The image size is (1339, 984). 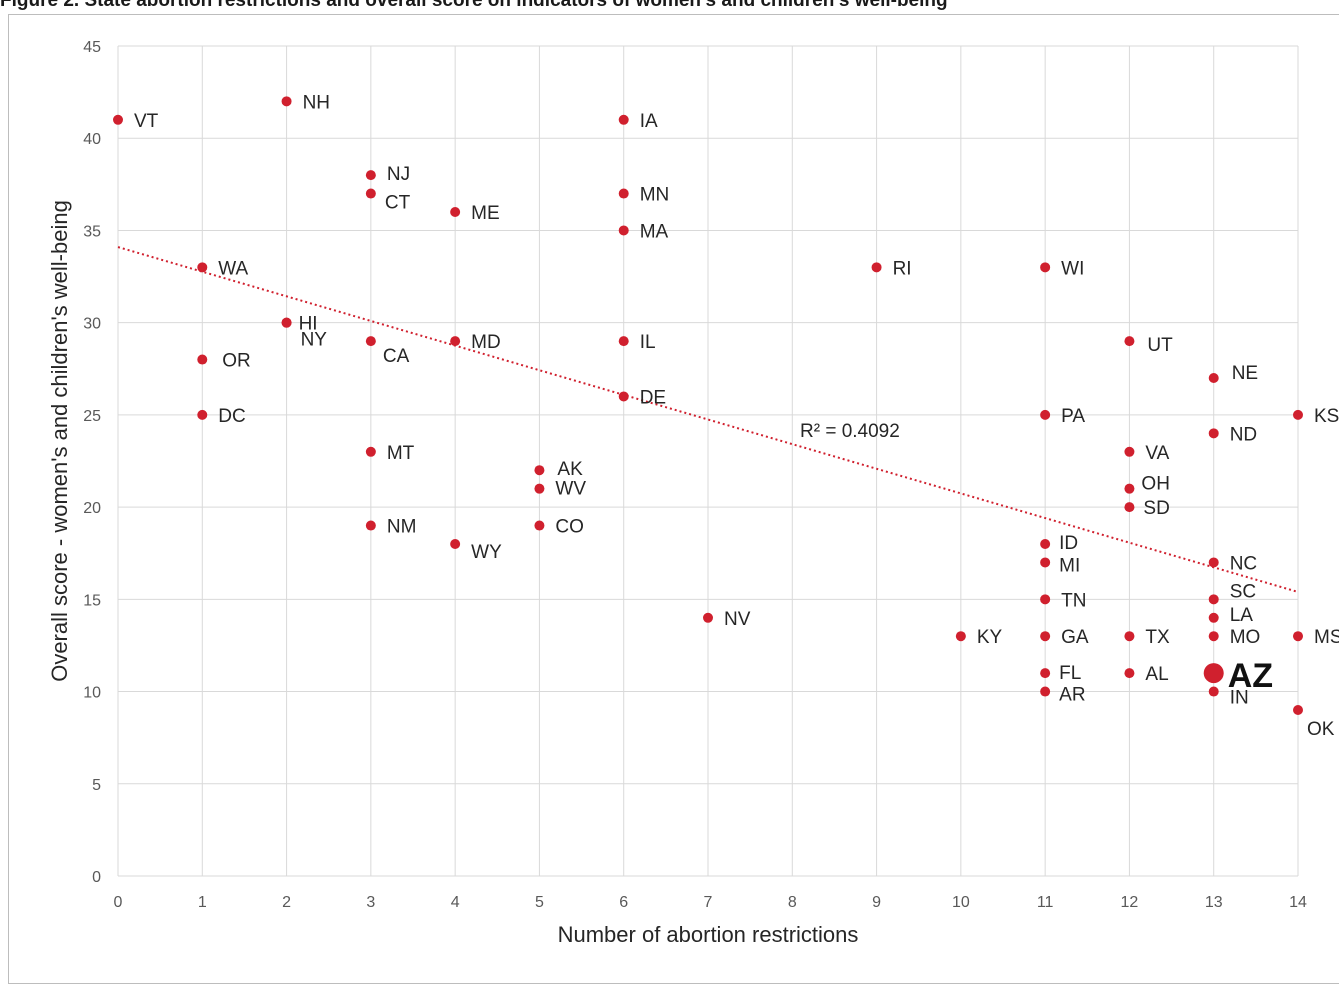 What do you see at coordinates (1245, 373) in the screenshot?
I see `point-label-ne: NE` at bounding box center [1245, 373].